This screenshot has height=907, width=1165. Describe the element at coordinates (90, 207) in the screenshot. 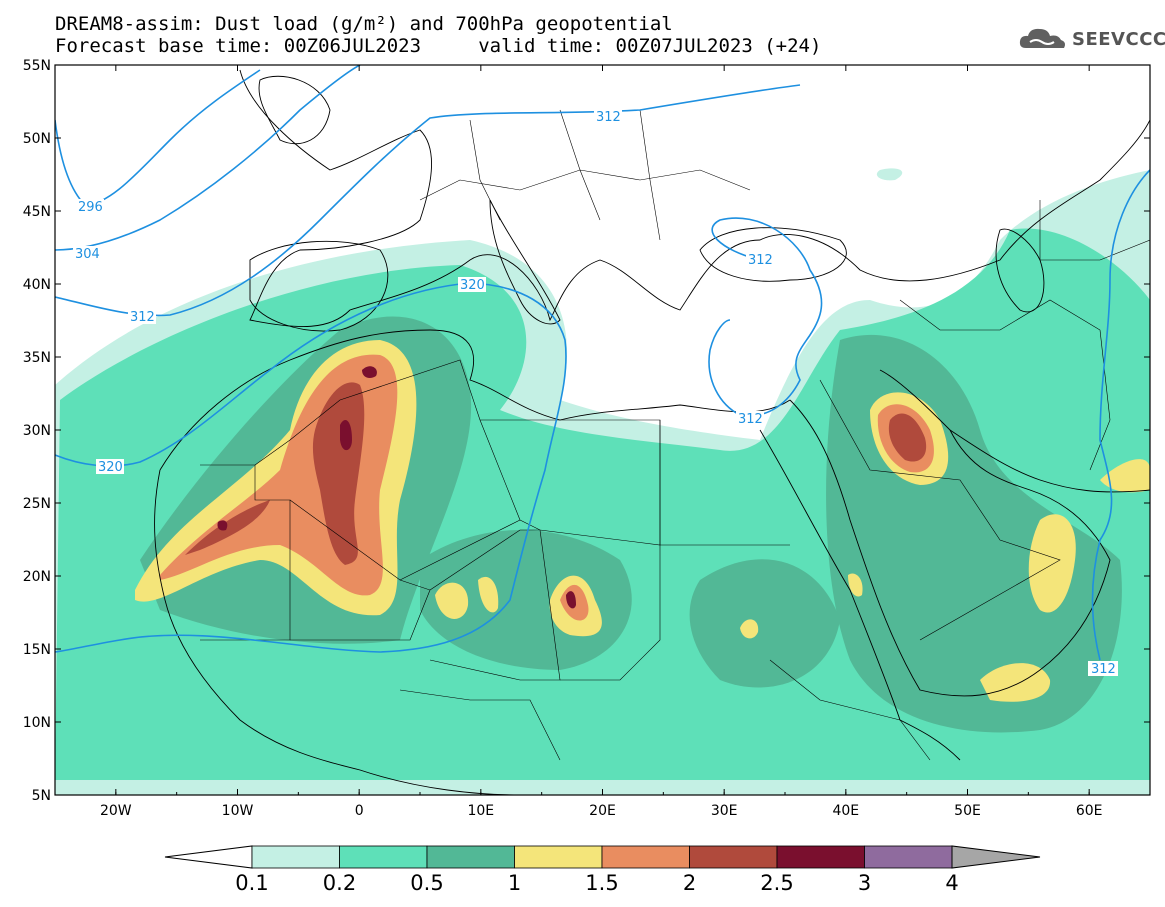

I see `contour-label-296: 296` at that location.